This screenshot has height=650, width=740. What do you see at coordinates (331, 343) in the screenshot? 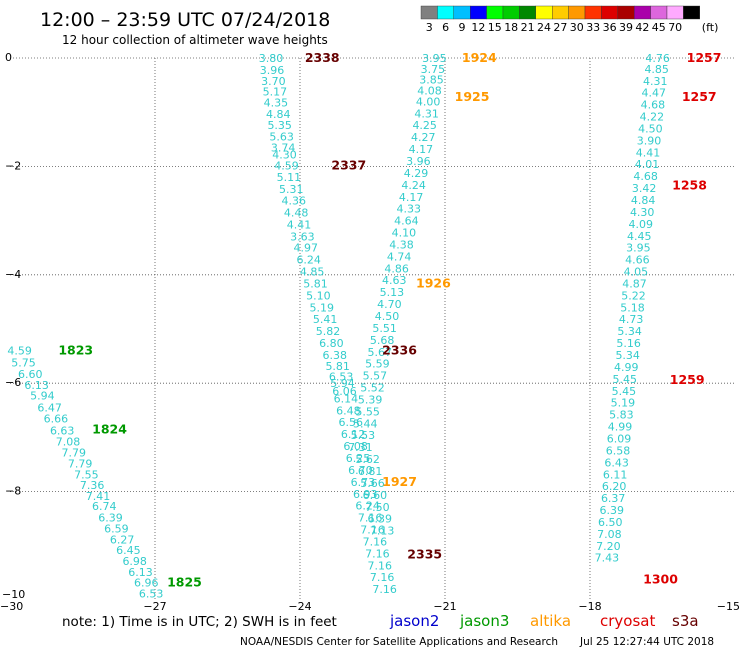
I see `swh-value: 6.80` at bounding box center [331, 343].